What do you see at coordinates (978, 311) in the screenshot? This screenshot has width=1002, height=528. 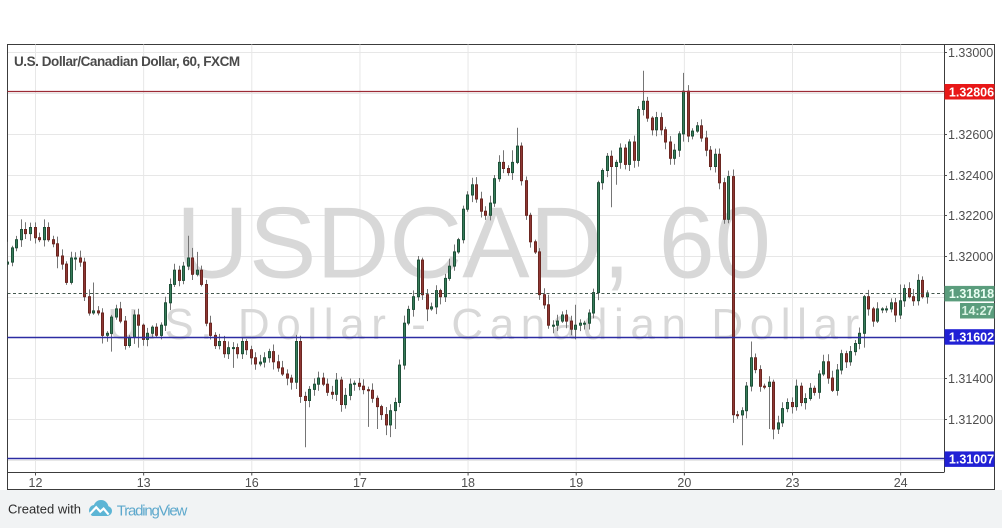 I see `svg-text: 14:27` at bounding box center [978, 311].